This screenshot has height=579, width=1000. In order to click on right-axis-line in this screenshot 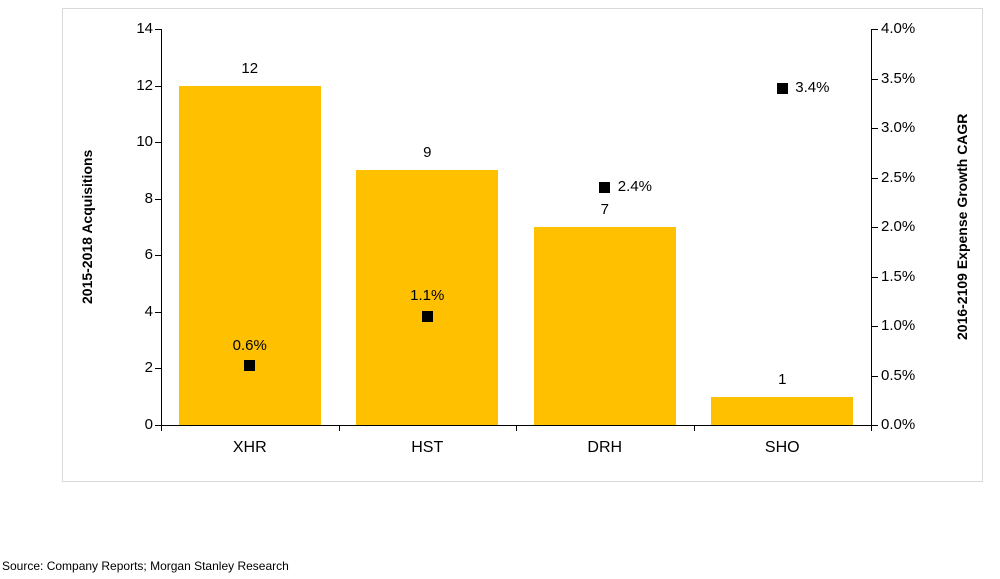, I will do `click(871, 227)`.